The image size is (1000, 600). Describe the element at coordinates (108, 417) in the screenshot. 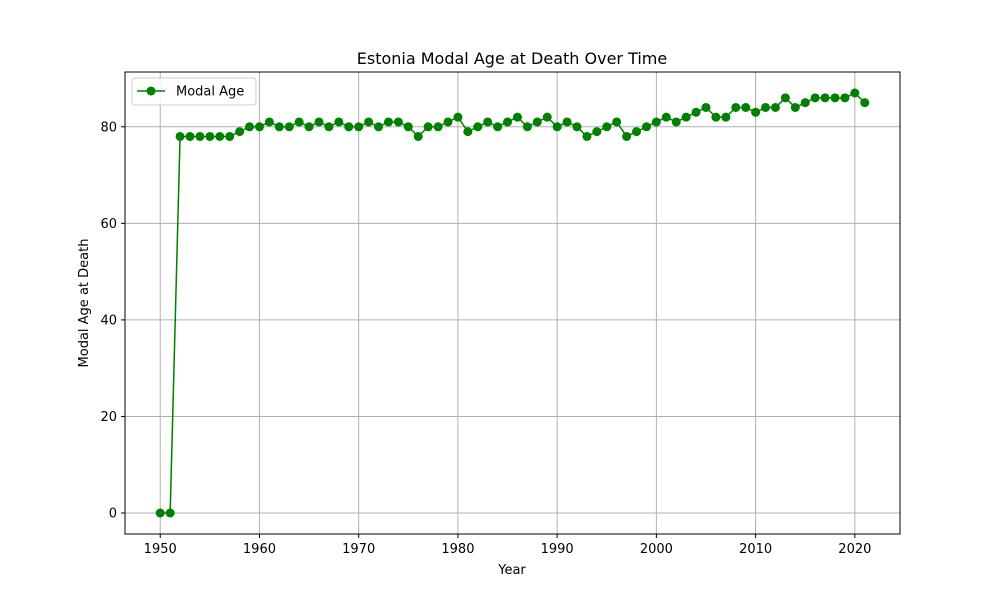

I see `y-tick-label: 20` at that location.